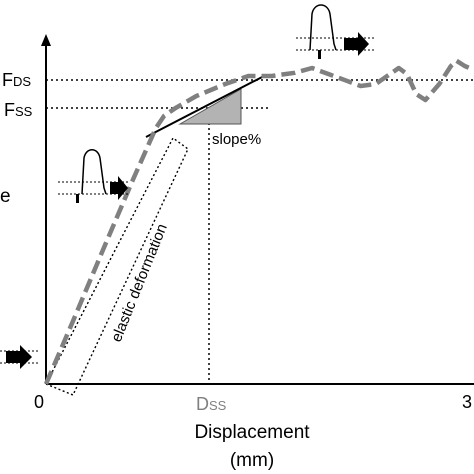 The image size is (474, 474). Describe the element at coordinates (467, 402) in the screenshot. I see `x-tick-3: 3` at that location.